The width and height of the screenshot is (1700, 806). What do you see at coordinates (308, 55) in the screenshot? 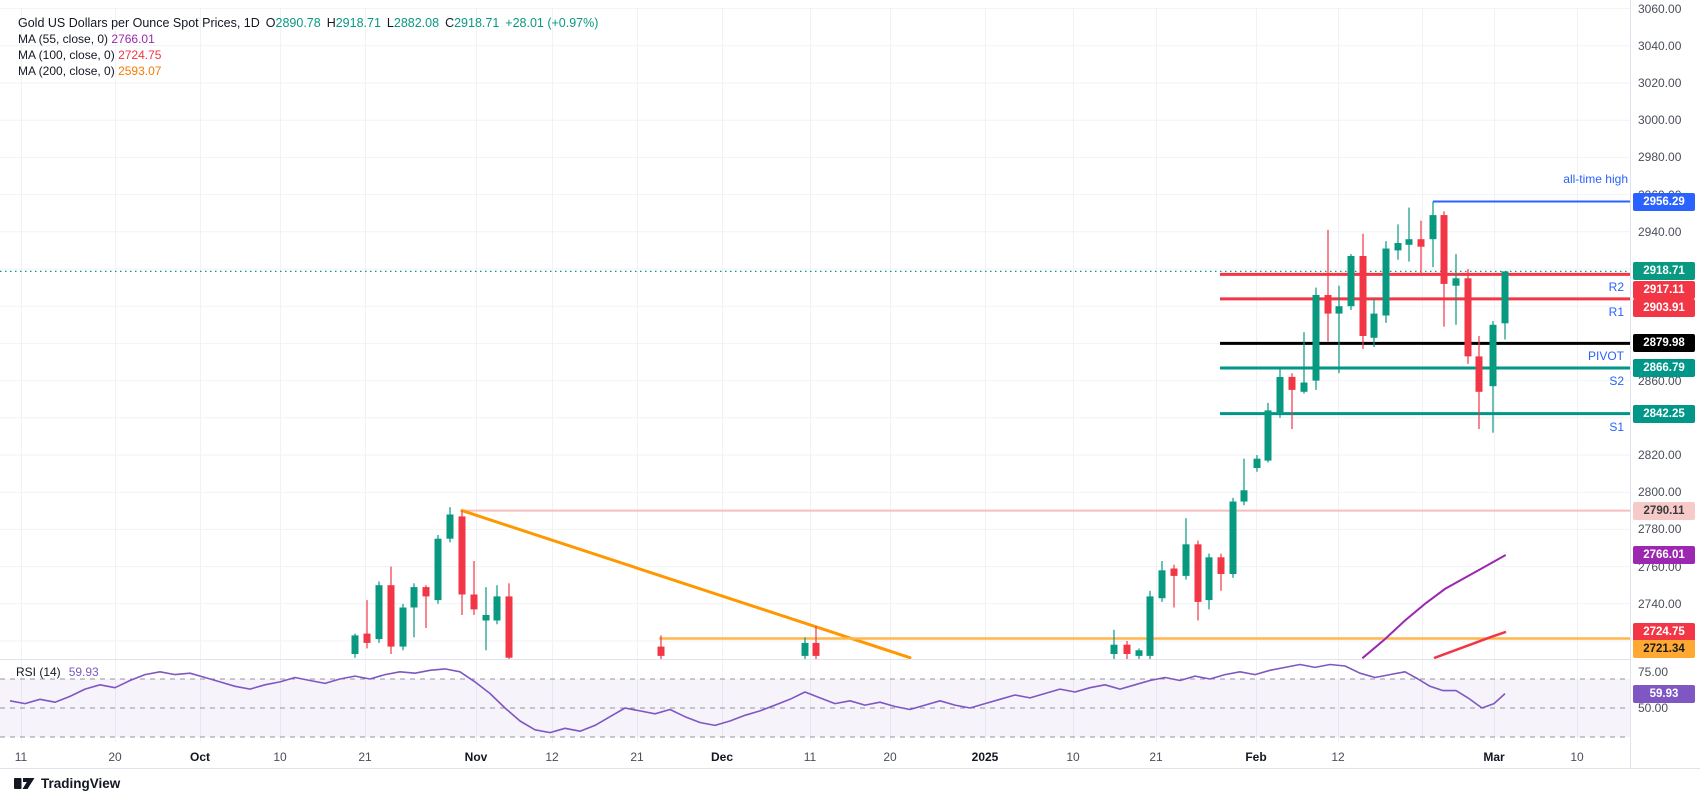
I see `ma100-legend-row: MA (100, close, 0) 2724.75` at bounding box center [308, 55].